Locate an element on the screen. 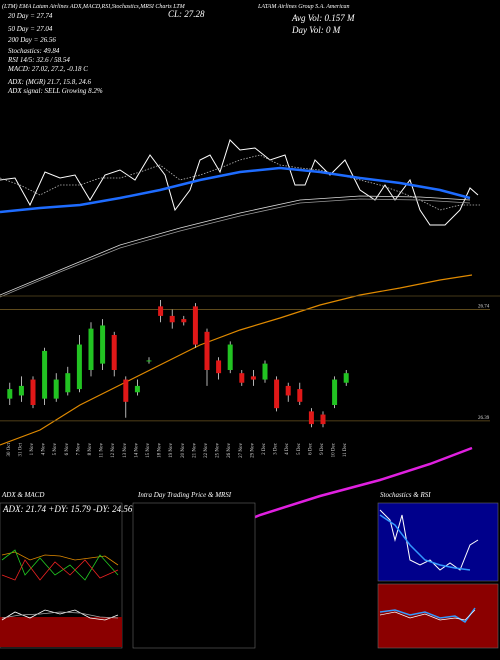  x-tick-label: 4 Nov is located at coordinates (44, 449).